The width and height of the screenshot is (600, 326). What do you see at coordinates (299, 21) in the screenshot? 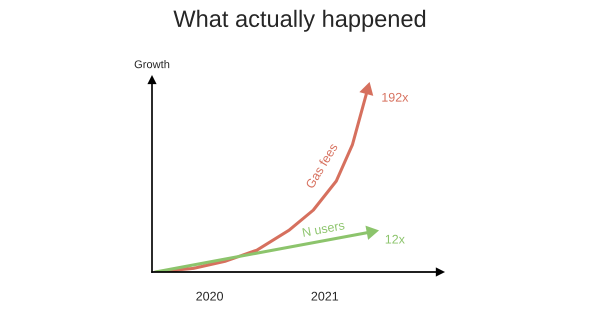
I see `chart-title: What actually happened` at bounding box center [299, 21].